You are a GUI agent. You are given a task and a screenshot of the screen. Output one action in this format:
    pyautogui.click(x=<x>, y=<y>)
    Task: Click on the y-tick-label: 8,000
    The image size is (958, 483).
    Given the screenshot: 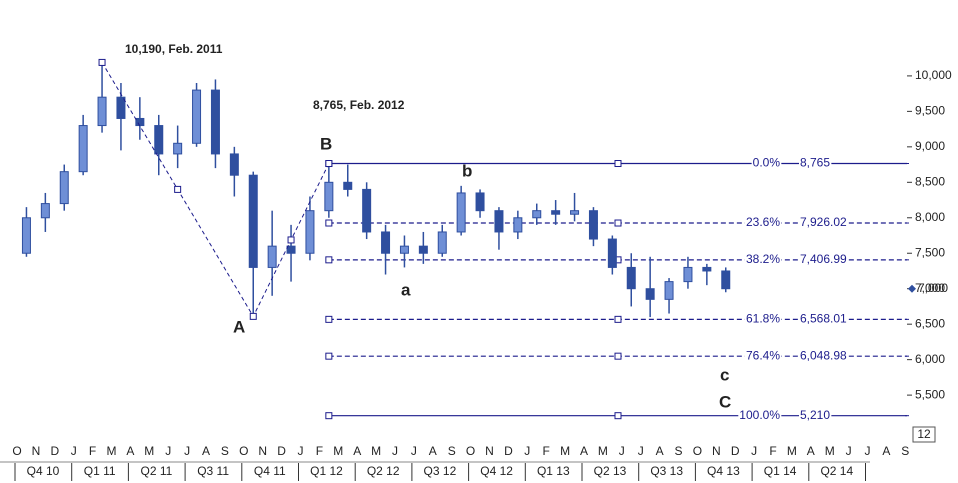 What is the action you would take?
    pyautogui.click(x=930, y=217)
    